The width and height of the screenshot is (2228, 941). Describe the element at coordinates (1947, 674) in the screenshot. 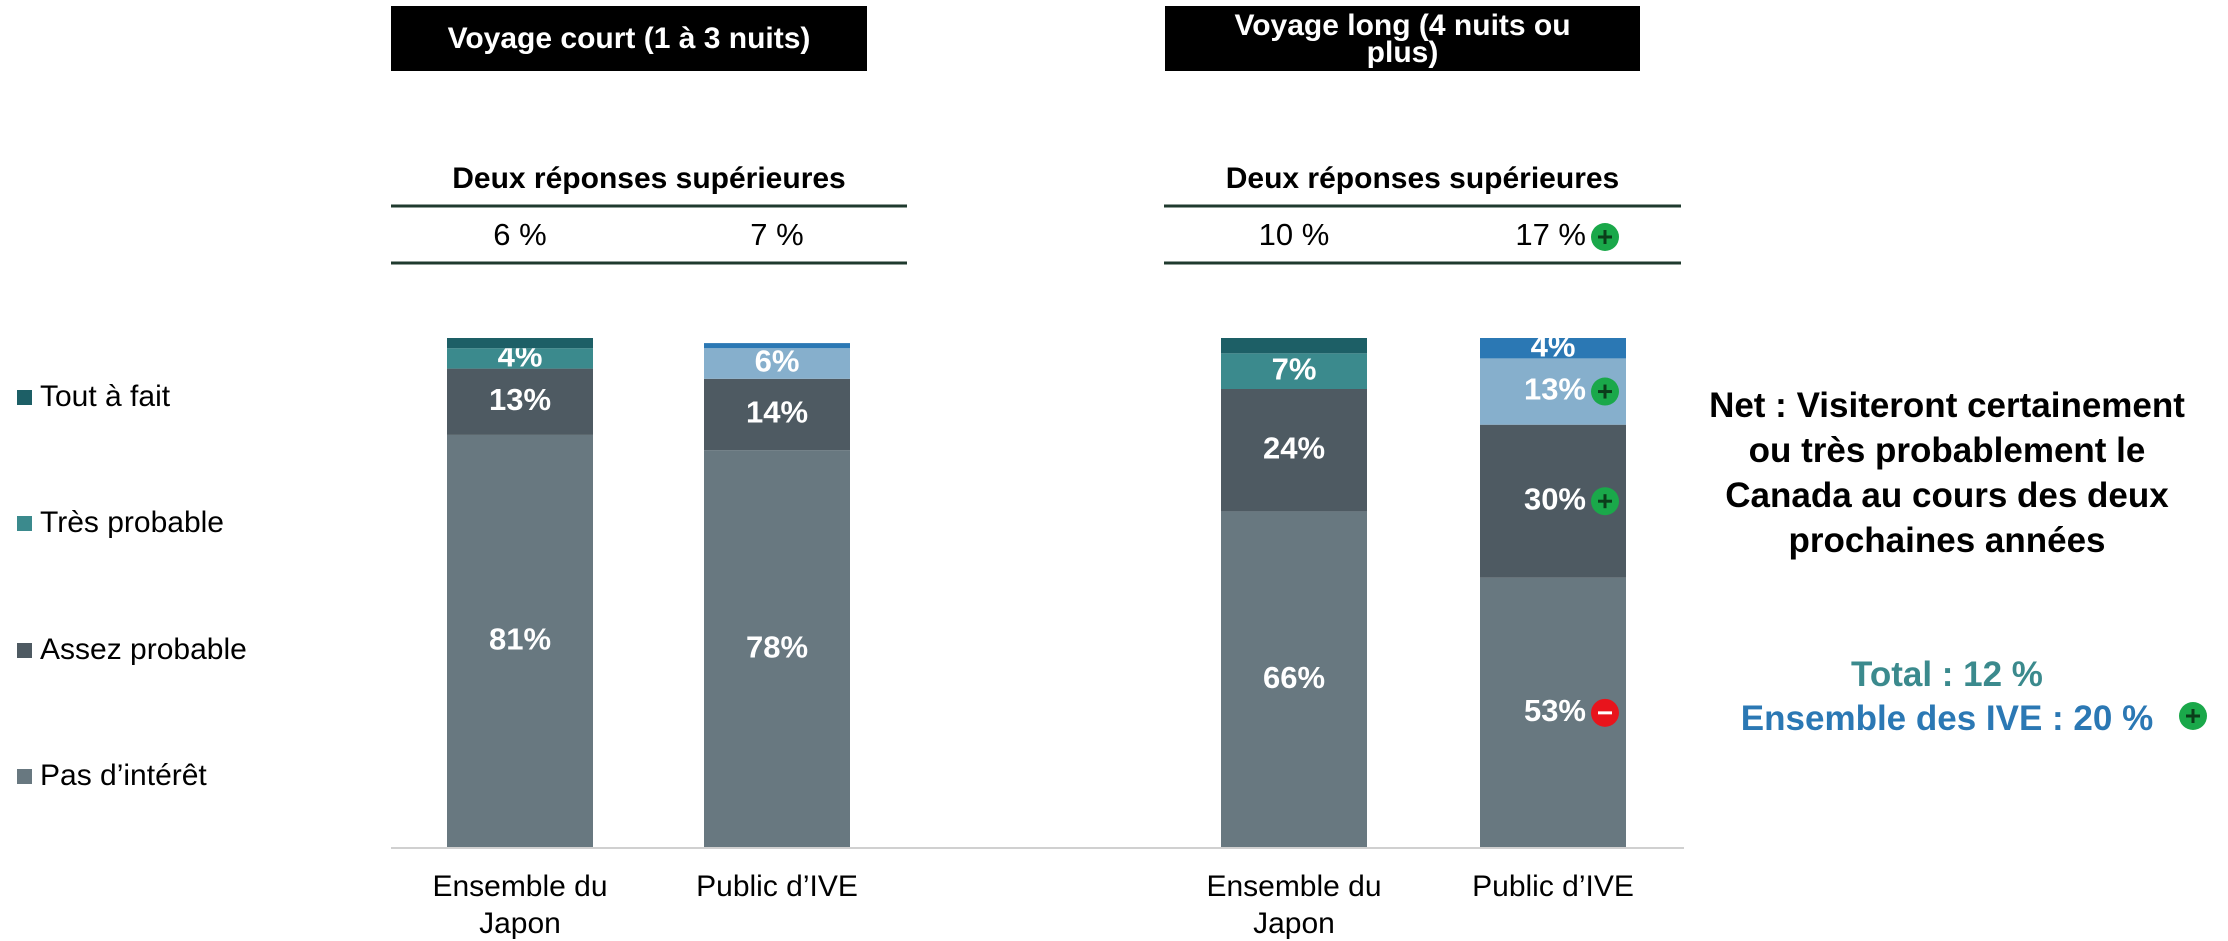

I see `net-total: Total : 12 %` at that location.